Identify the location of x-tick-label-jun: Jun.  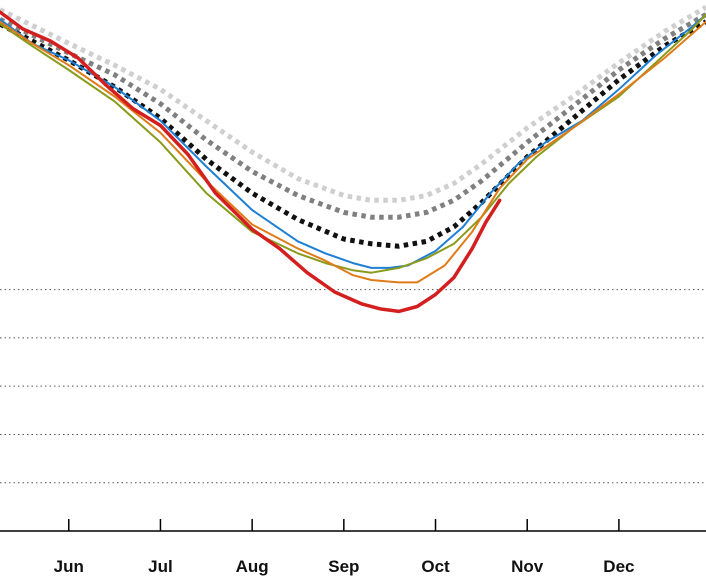
(69, 566).